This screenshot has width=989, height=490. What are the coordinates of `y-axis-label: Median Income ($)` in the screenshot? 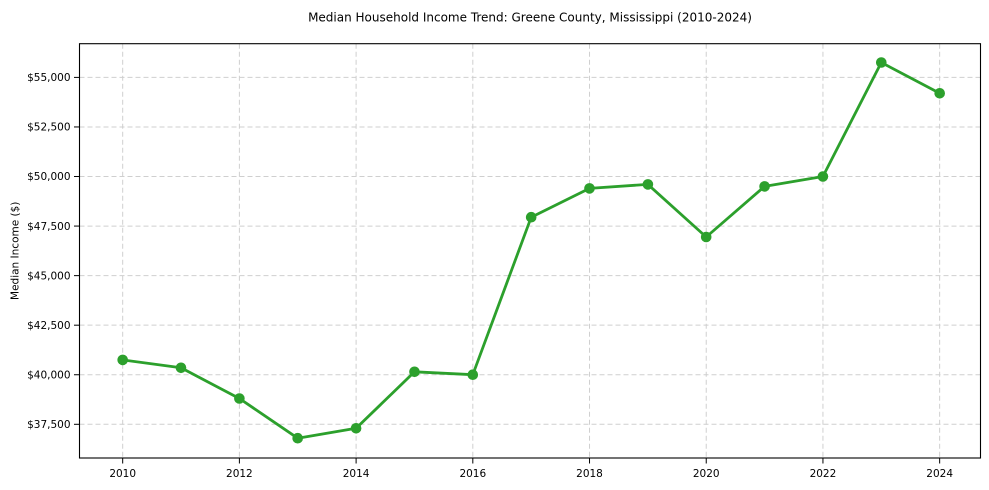 It's located at (16, 251).